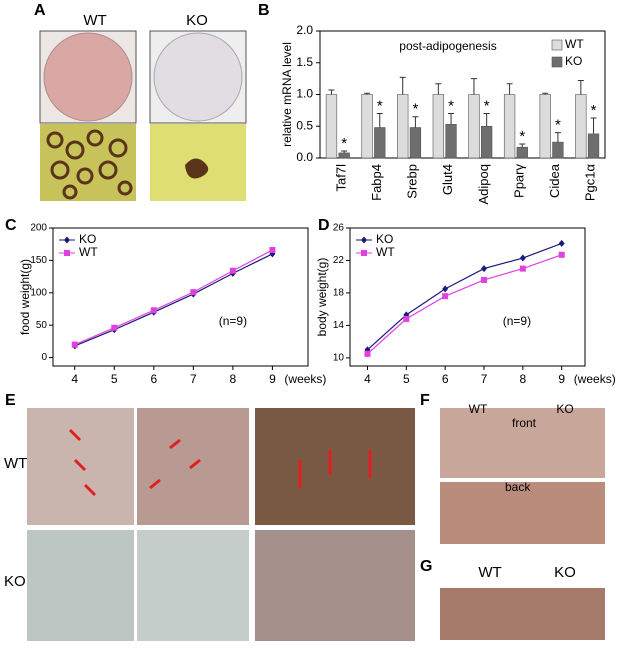  Describe the element at coordinates (324, 225) in the screenshot. I see `panel-label: D` at that location.